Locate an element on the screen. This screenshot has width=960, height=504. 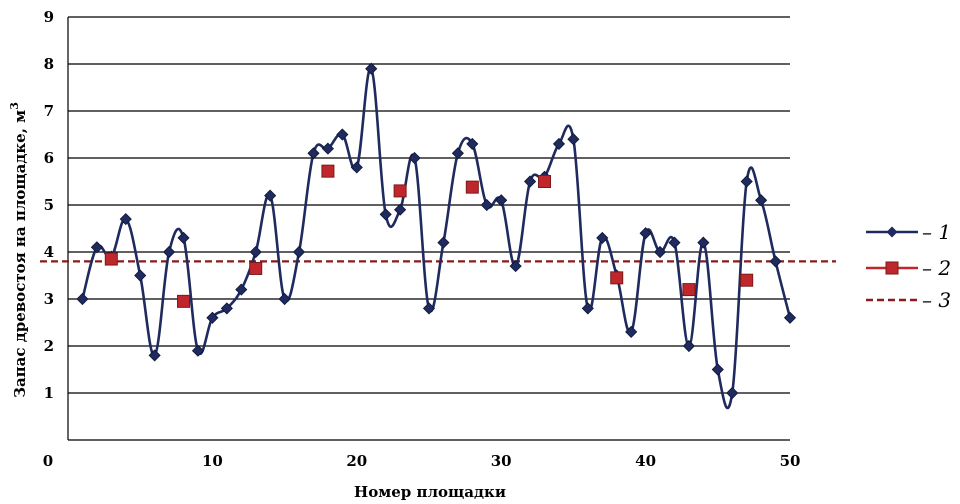
y-tick-label: 6 is located at coordinates (49, 158).